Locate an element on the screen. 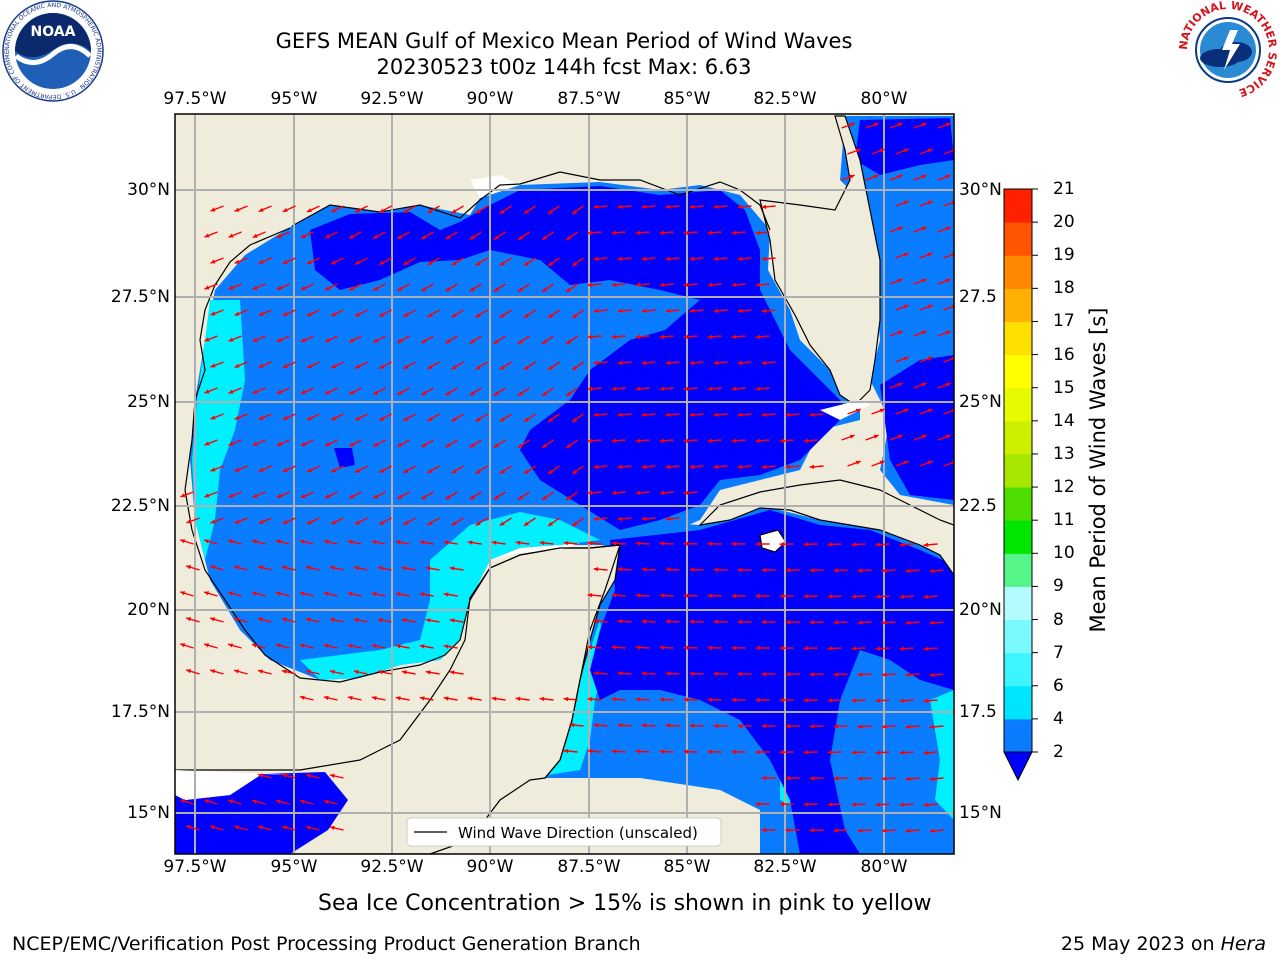 This screenshot has width=1280, height=960. isla-juventud-land is located at coordinates (773, 541).